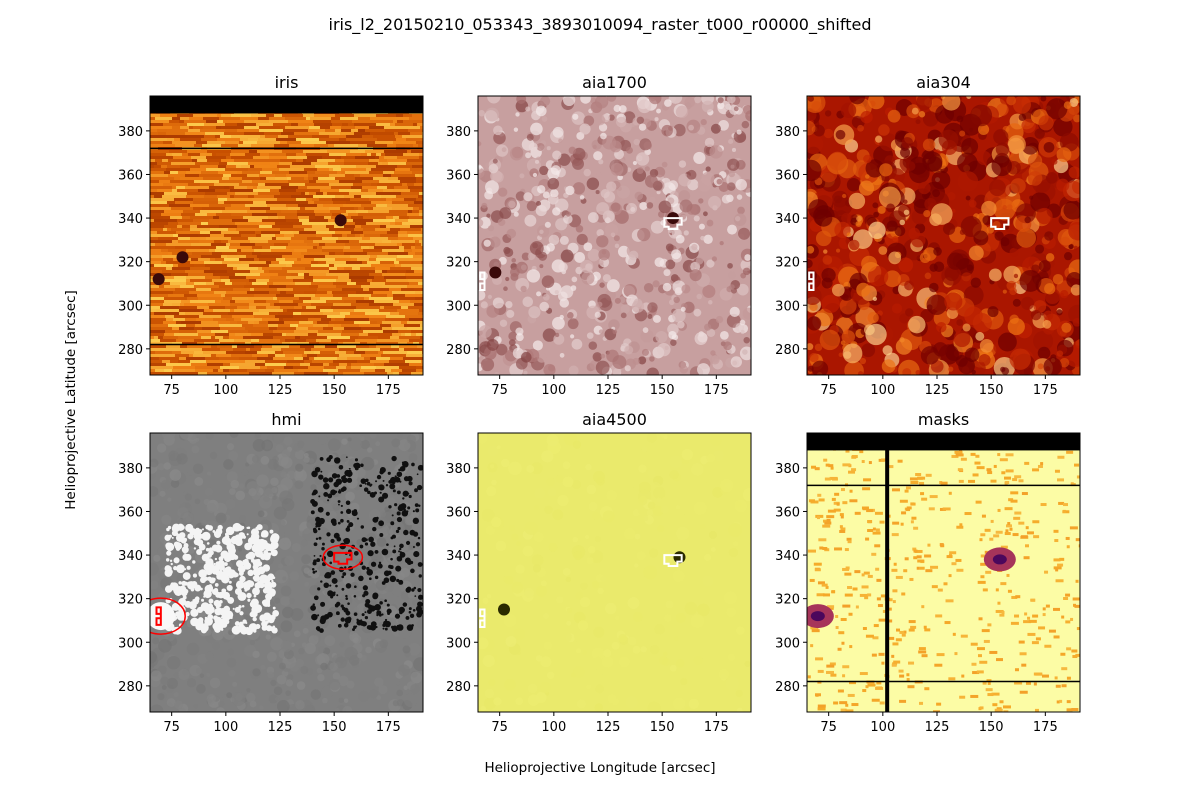 Image resolution: width=1200 pixels, height=800 pixels. What do you see at coordinates (499, 390) in the screenshot?
I see `aia1700-xtick-label: 75` at bounding box center [499, 390].